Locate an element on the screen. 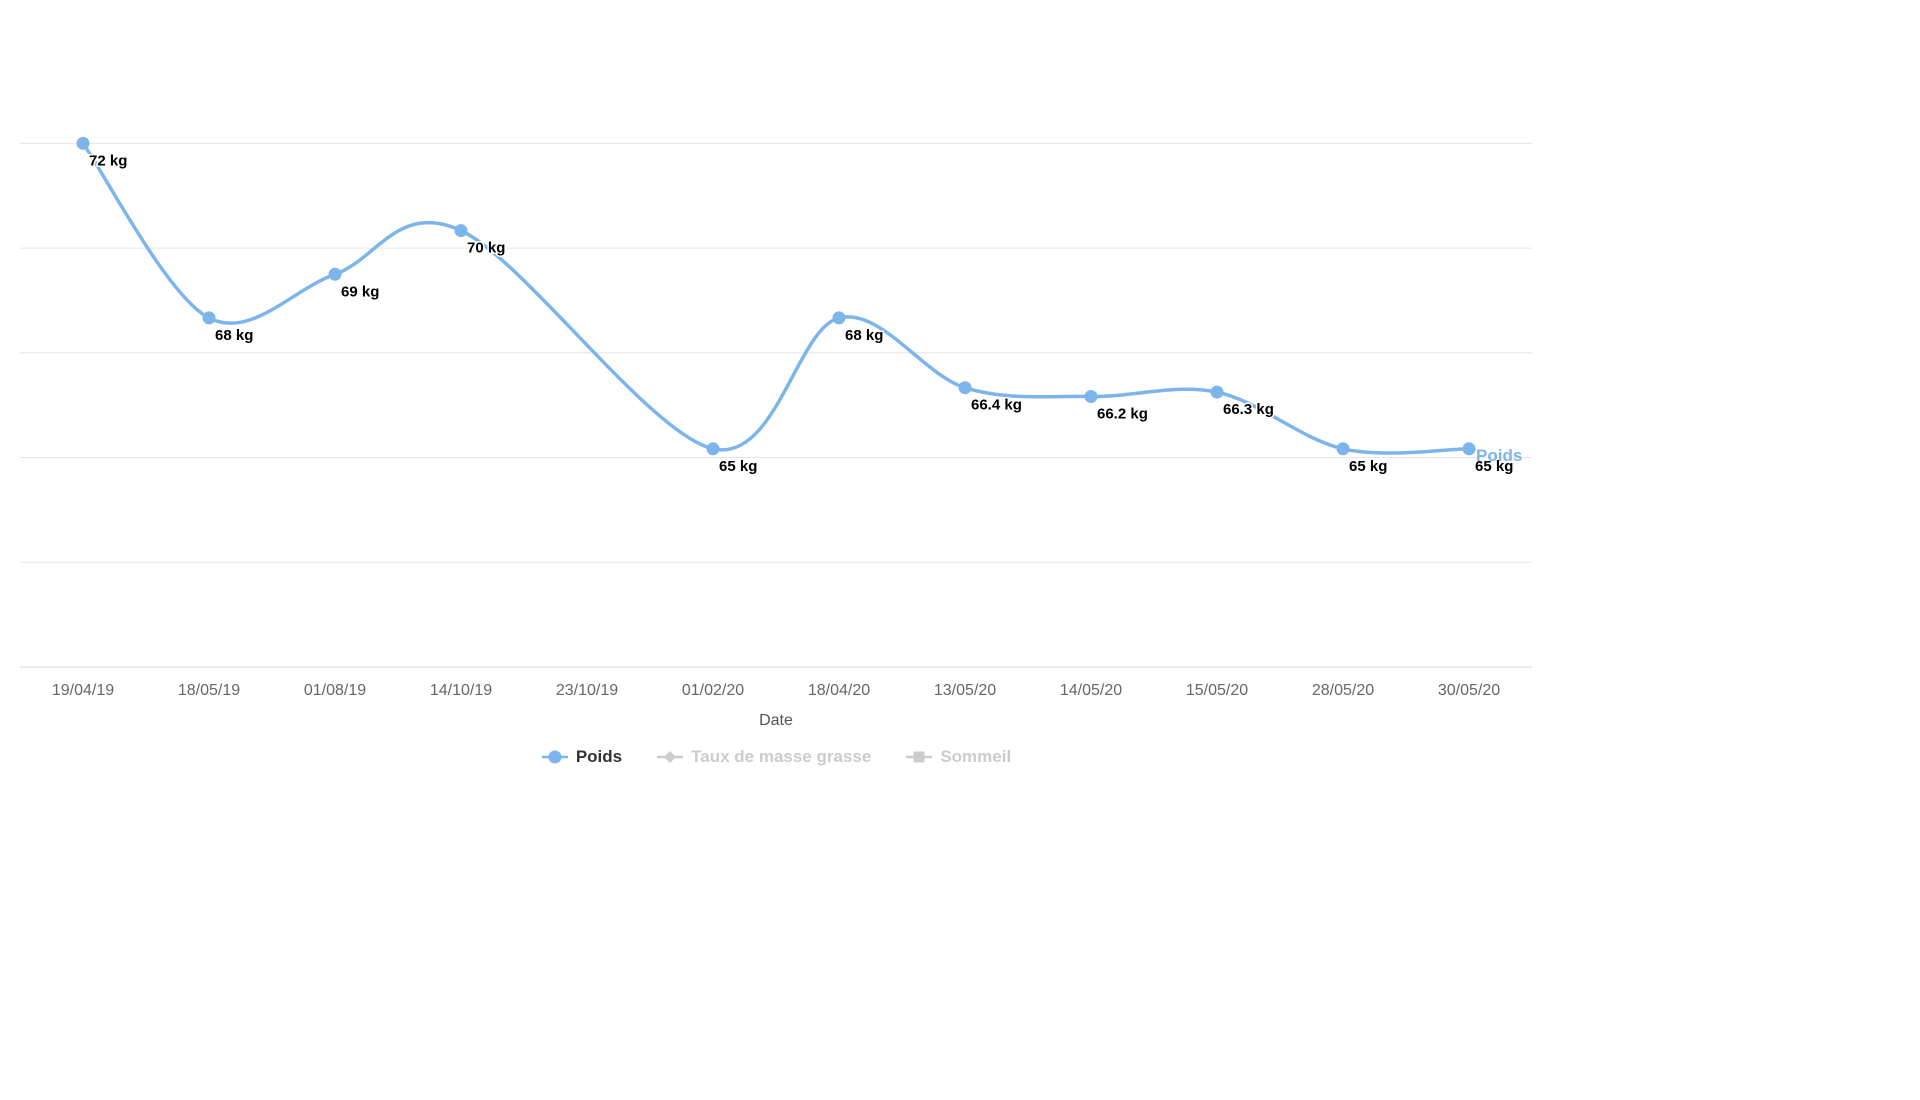 The width and height of the screenshot is (1920, 1100). diamond-marker-icon is located at coordinates (670, 756).